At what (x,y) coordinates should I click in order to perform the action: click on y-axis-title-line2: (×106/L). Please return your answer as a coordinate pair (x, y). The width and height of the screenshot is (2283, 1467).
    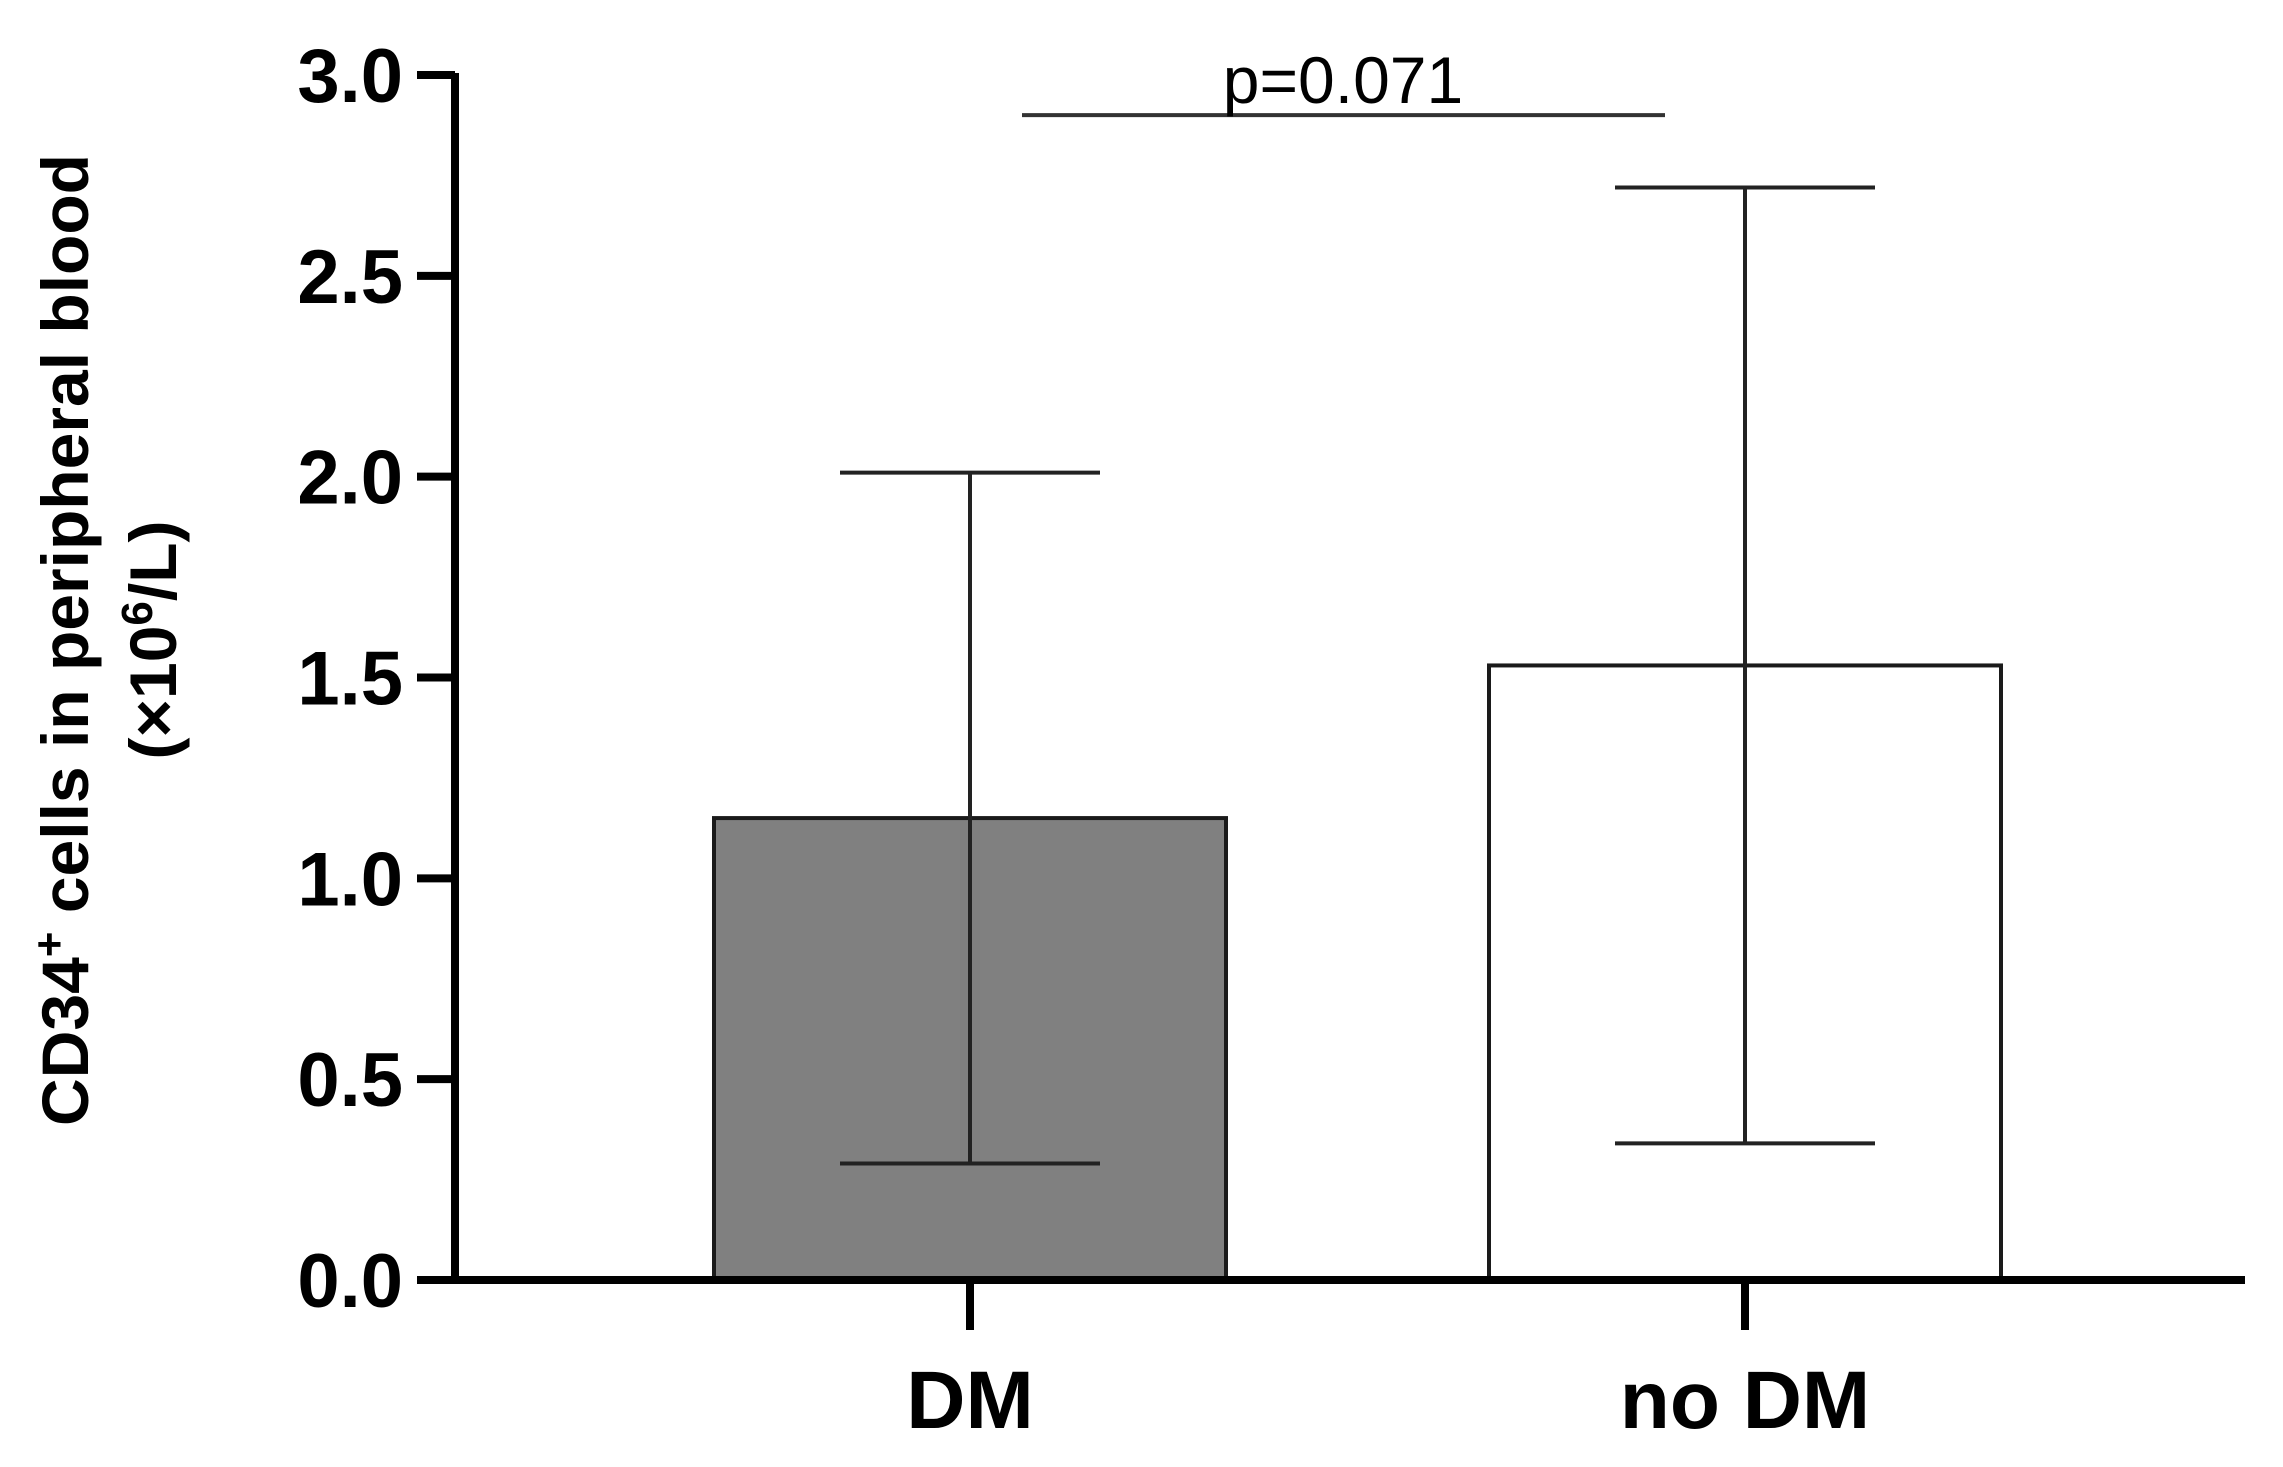
    Looking at the image, I should click on (152, 639).